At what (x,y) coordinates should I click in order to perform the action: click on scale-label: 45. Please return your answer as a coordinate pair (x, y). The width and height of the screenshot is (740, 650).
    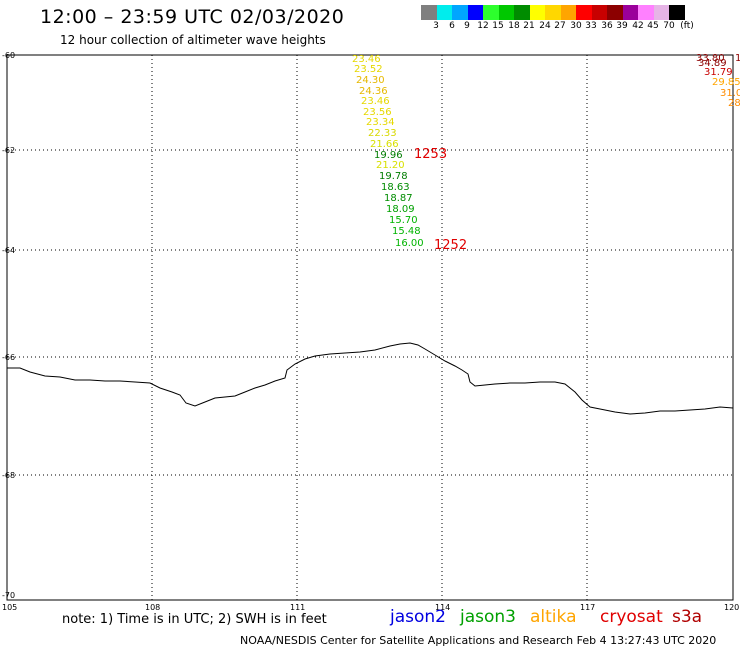
    Looking at the image, I should click on (653, 26).